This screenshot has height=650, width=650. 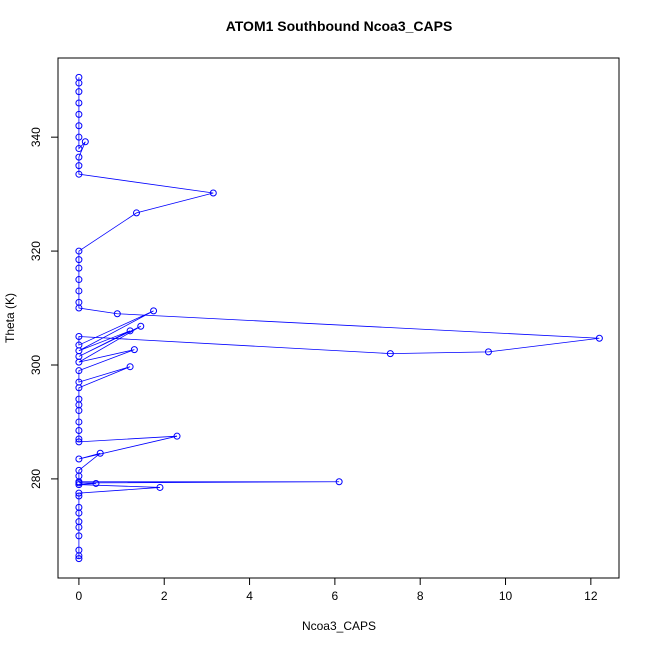 I want to click on x-tick-label: 10, so click(x=506, y=596).